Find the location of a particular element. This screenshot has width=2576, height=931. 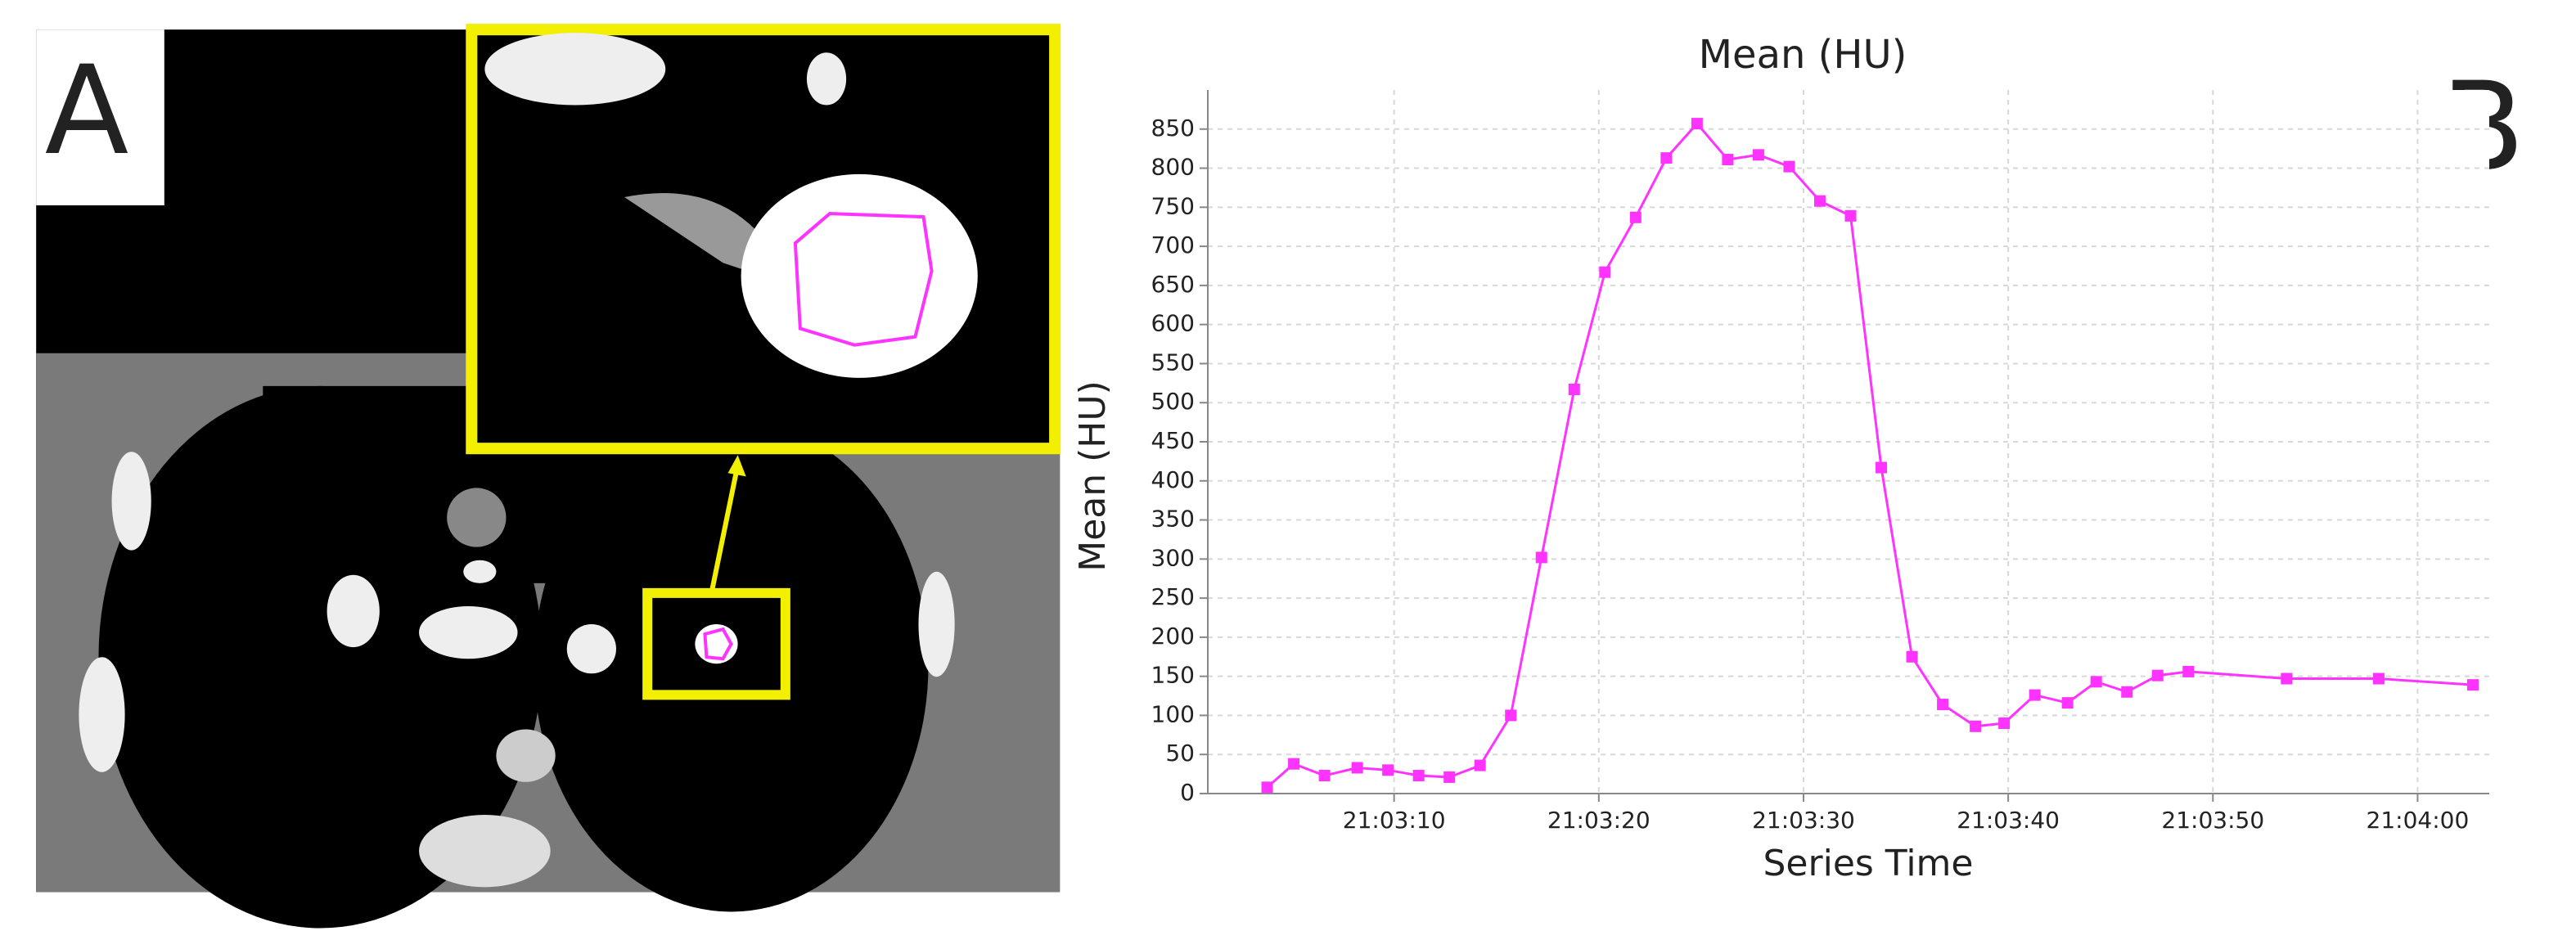

y-tick-label: 50 is located at coordinates (1180, 754).